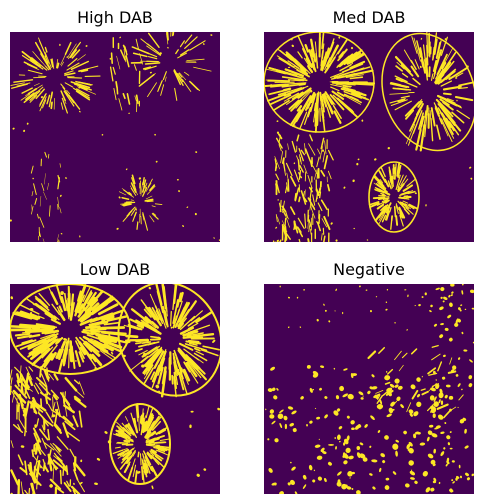 This screenshot has width=483, height=504. What do you see at coordinates (369, 17) in the screenshot?
I see `panel-title-med-dab: Med DAB` at bounding box center [369, 17].